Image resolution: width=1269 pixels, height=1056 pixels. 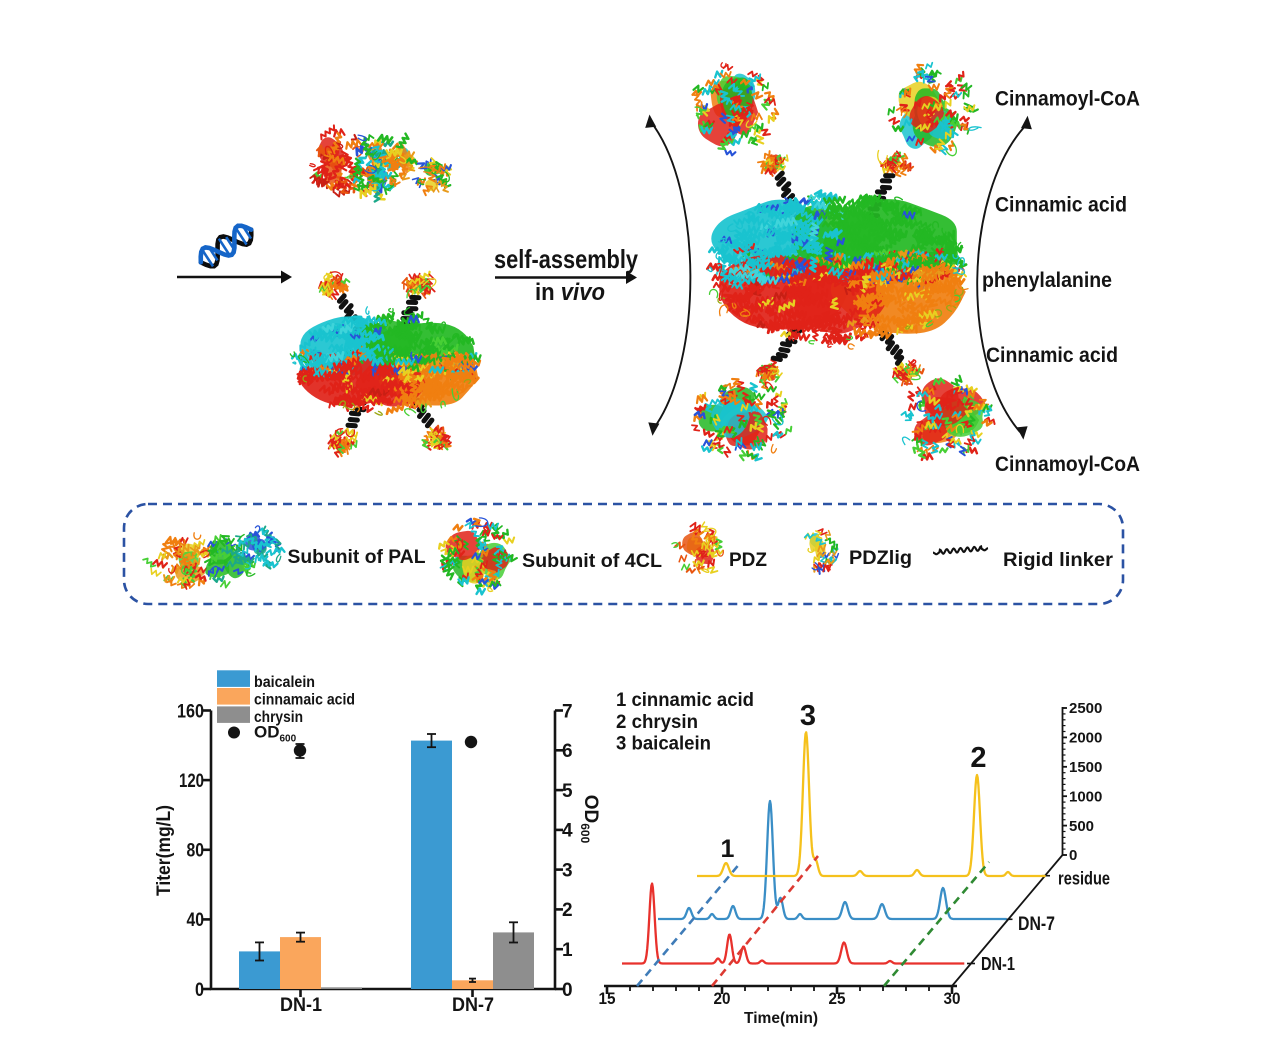 I want to click on svg-text: 2 chrysin, so click(x=657, y=722).